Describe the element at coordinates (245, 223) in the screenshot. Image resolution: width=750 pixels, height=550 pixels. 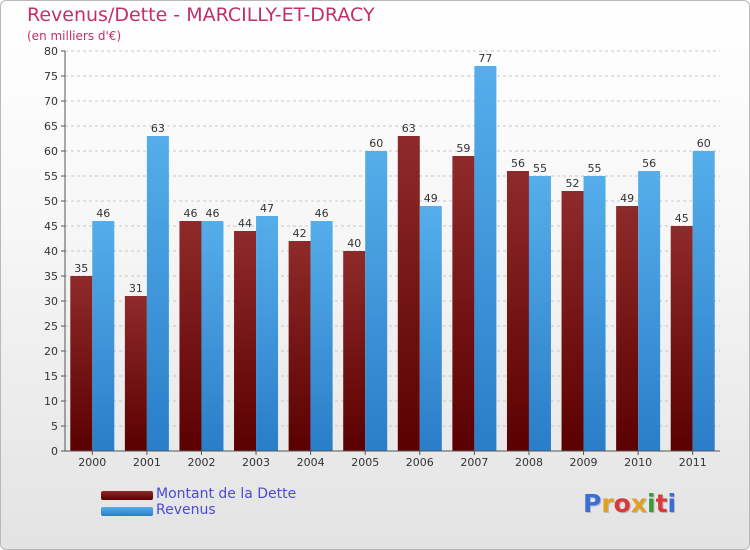
I see `data-label-dette: 44` at that location.